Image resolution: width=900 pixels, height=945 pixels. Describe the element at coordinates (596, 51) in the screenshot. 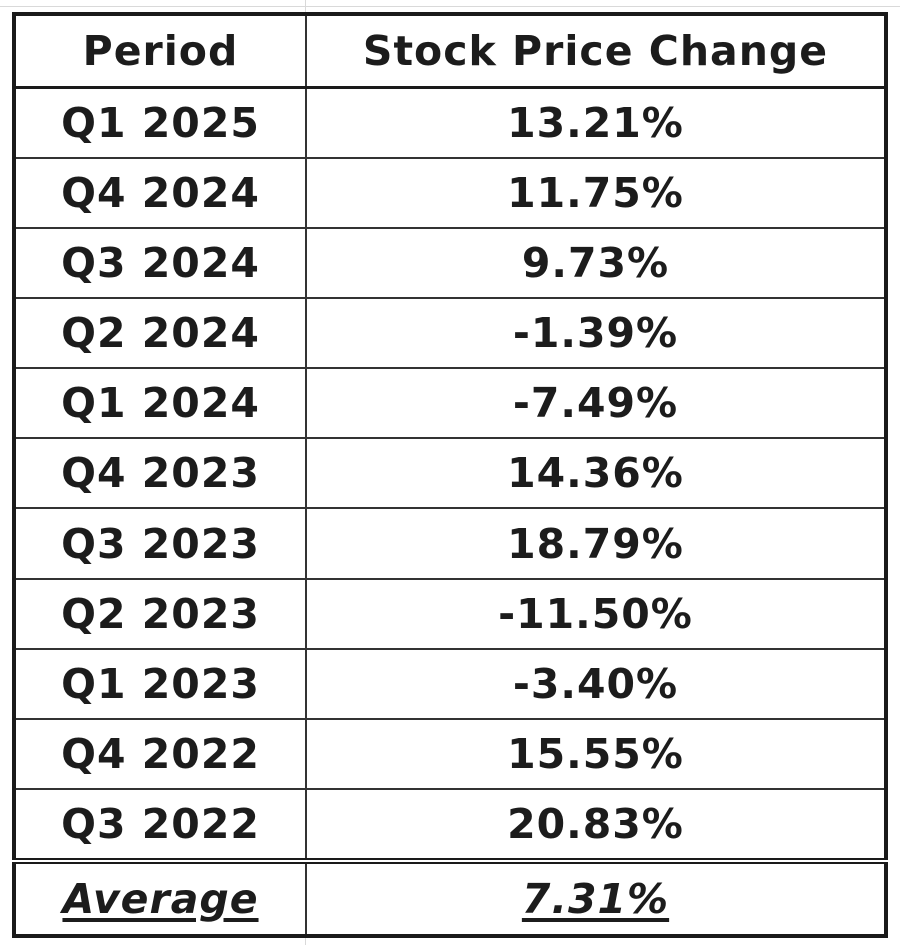

I see `header-stock-price-change: Stock Price Change` at that location.